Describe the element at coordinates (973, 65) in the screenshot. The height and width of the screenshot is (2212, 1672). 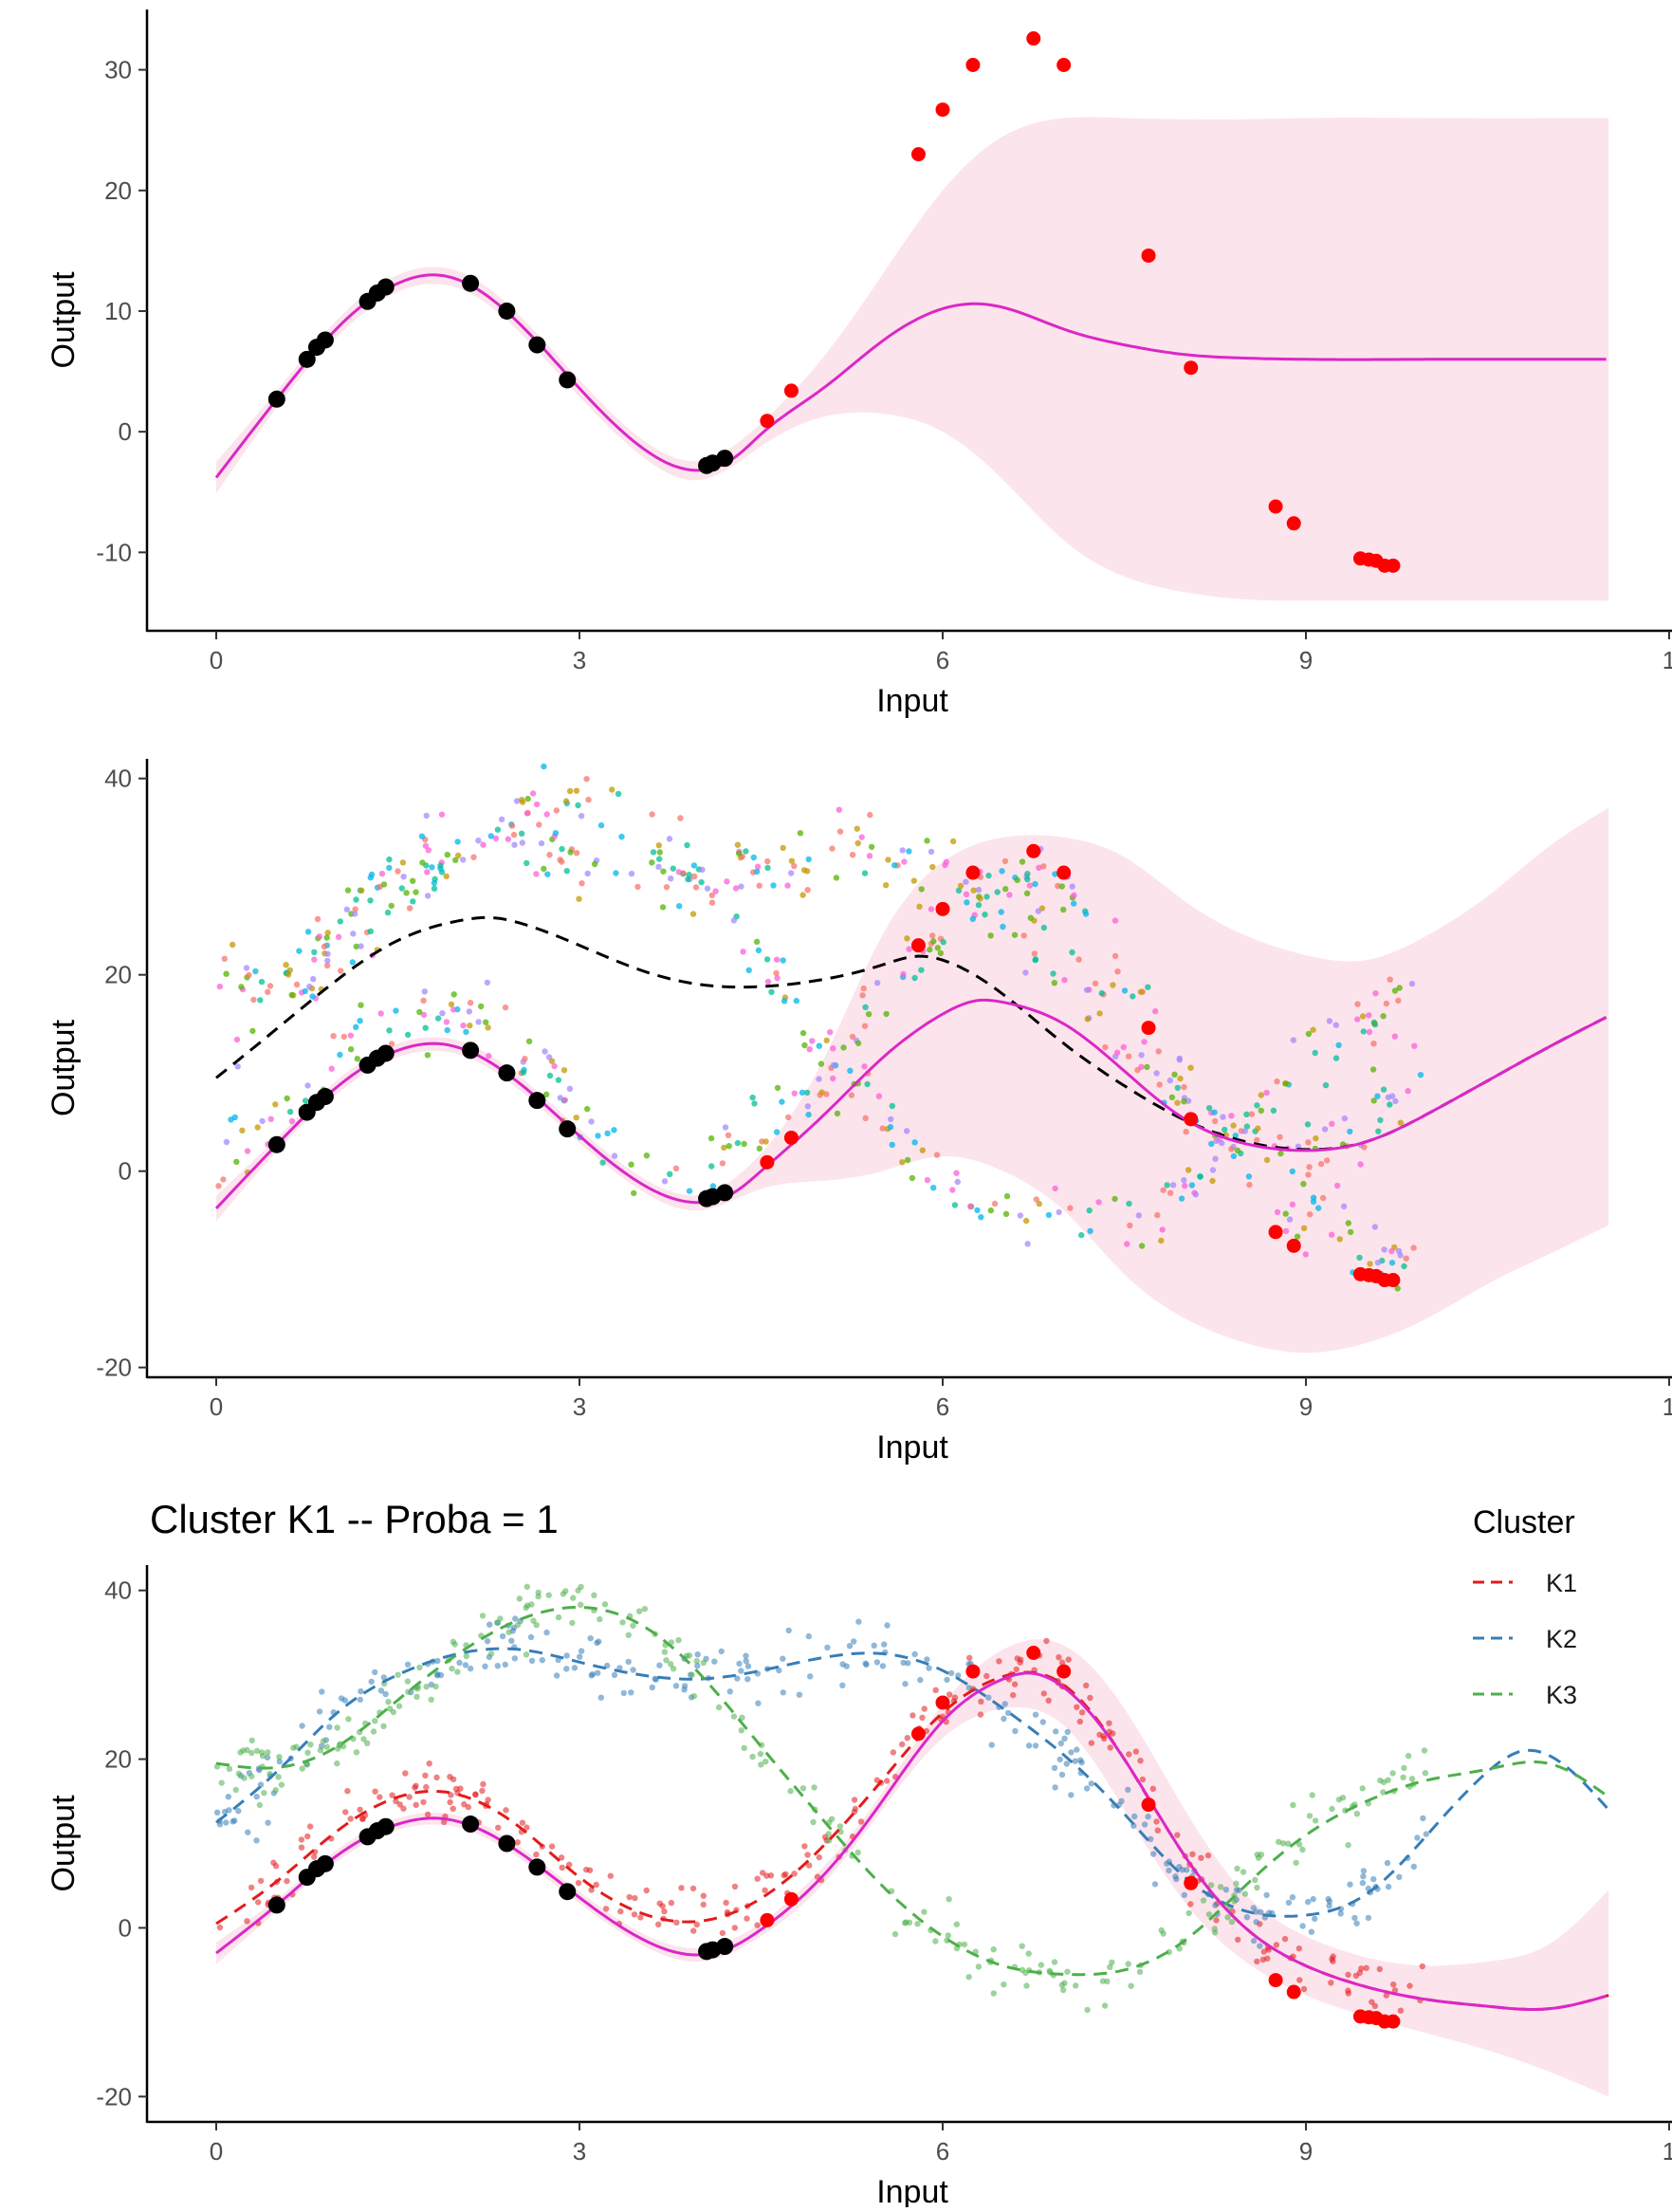
I see `testing-point` at that location.